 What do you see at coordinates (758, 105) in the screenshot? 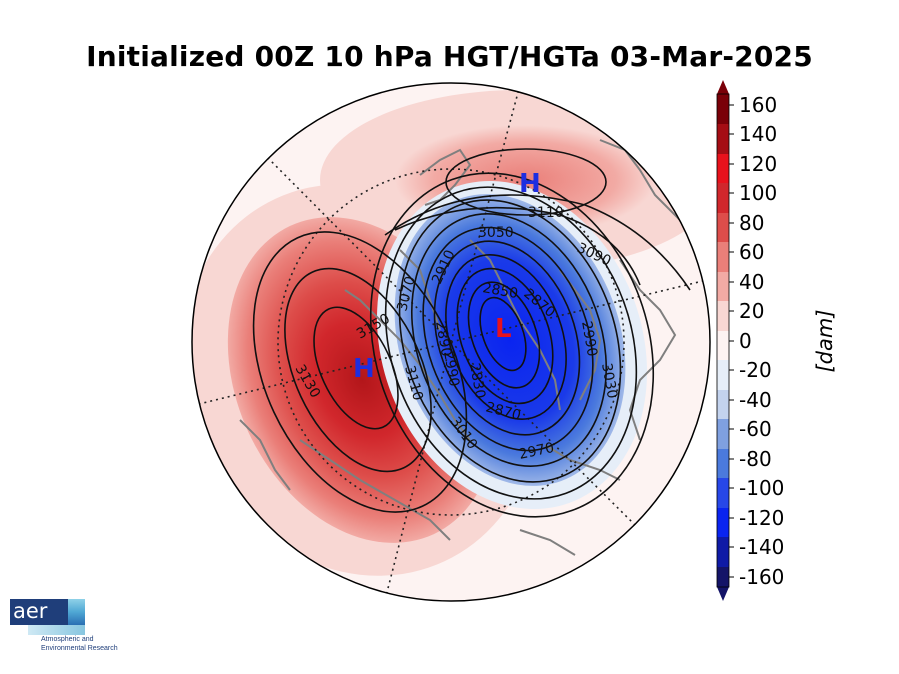
I see `colorbar-tick-label: 160` at bounding box center [758, 105].